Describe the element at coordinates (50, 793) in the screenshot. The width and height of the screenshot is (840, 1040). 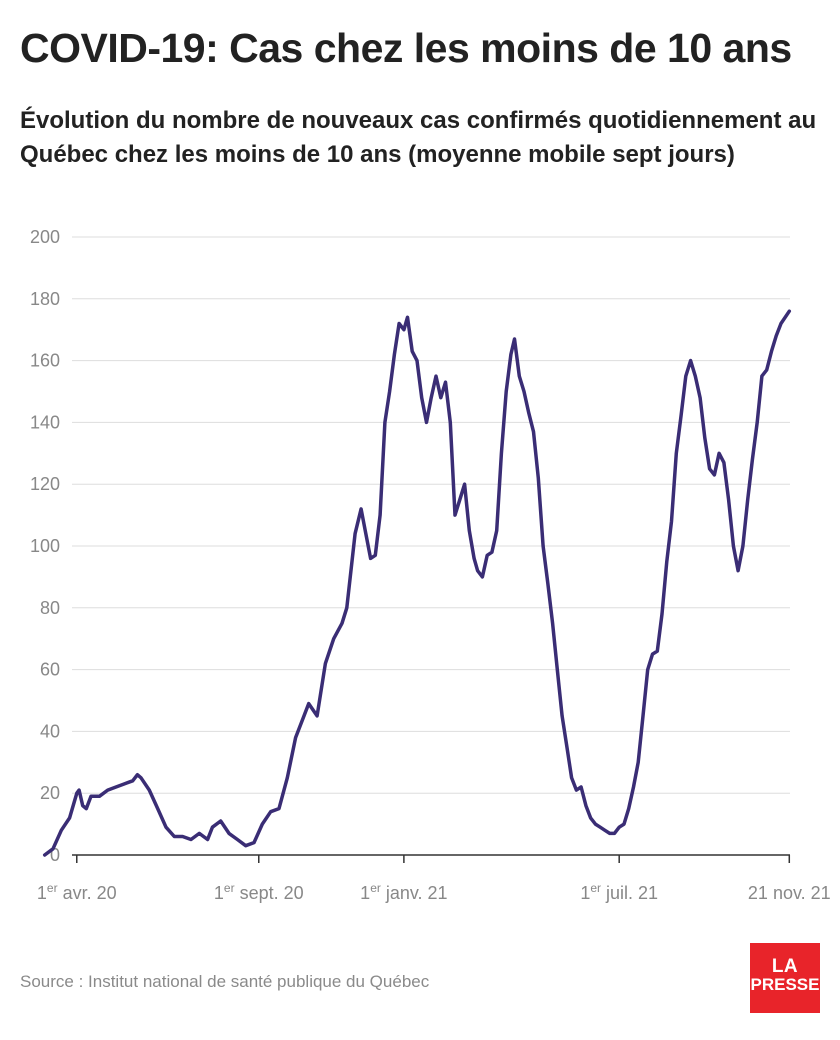
I see `y-tick-label: 20` at that location.